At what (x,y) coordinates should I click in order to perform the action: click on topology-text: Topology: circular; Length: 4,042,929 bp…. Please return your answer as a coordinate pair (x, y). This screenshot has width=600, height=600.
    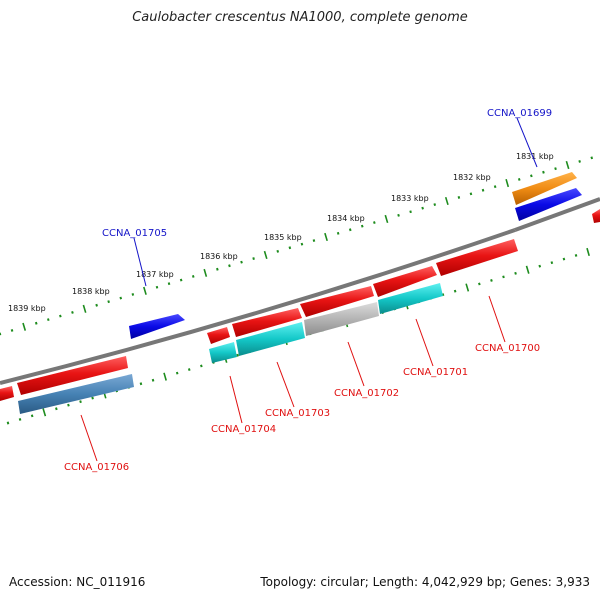
    Looking at the image, I should click on (425, 582).